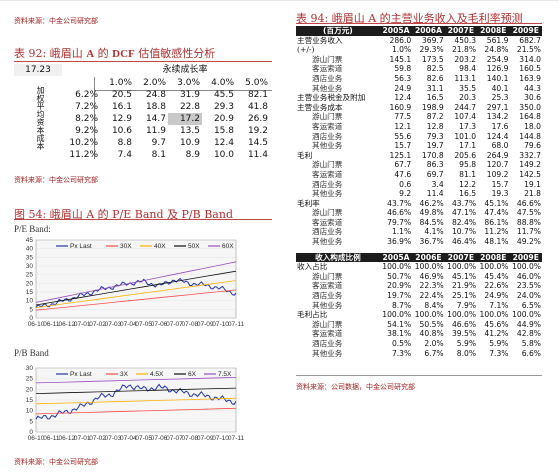  What do you see at coordinates (434, 232) in the screenshot?
I see `value-cell: 4.1%` at bounding box center [434, 232].